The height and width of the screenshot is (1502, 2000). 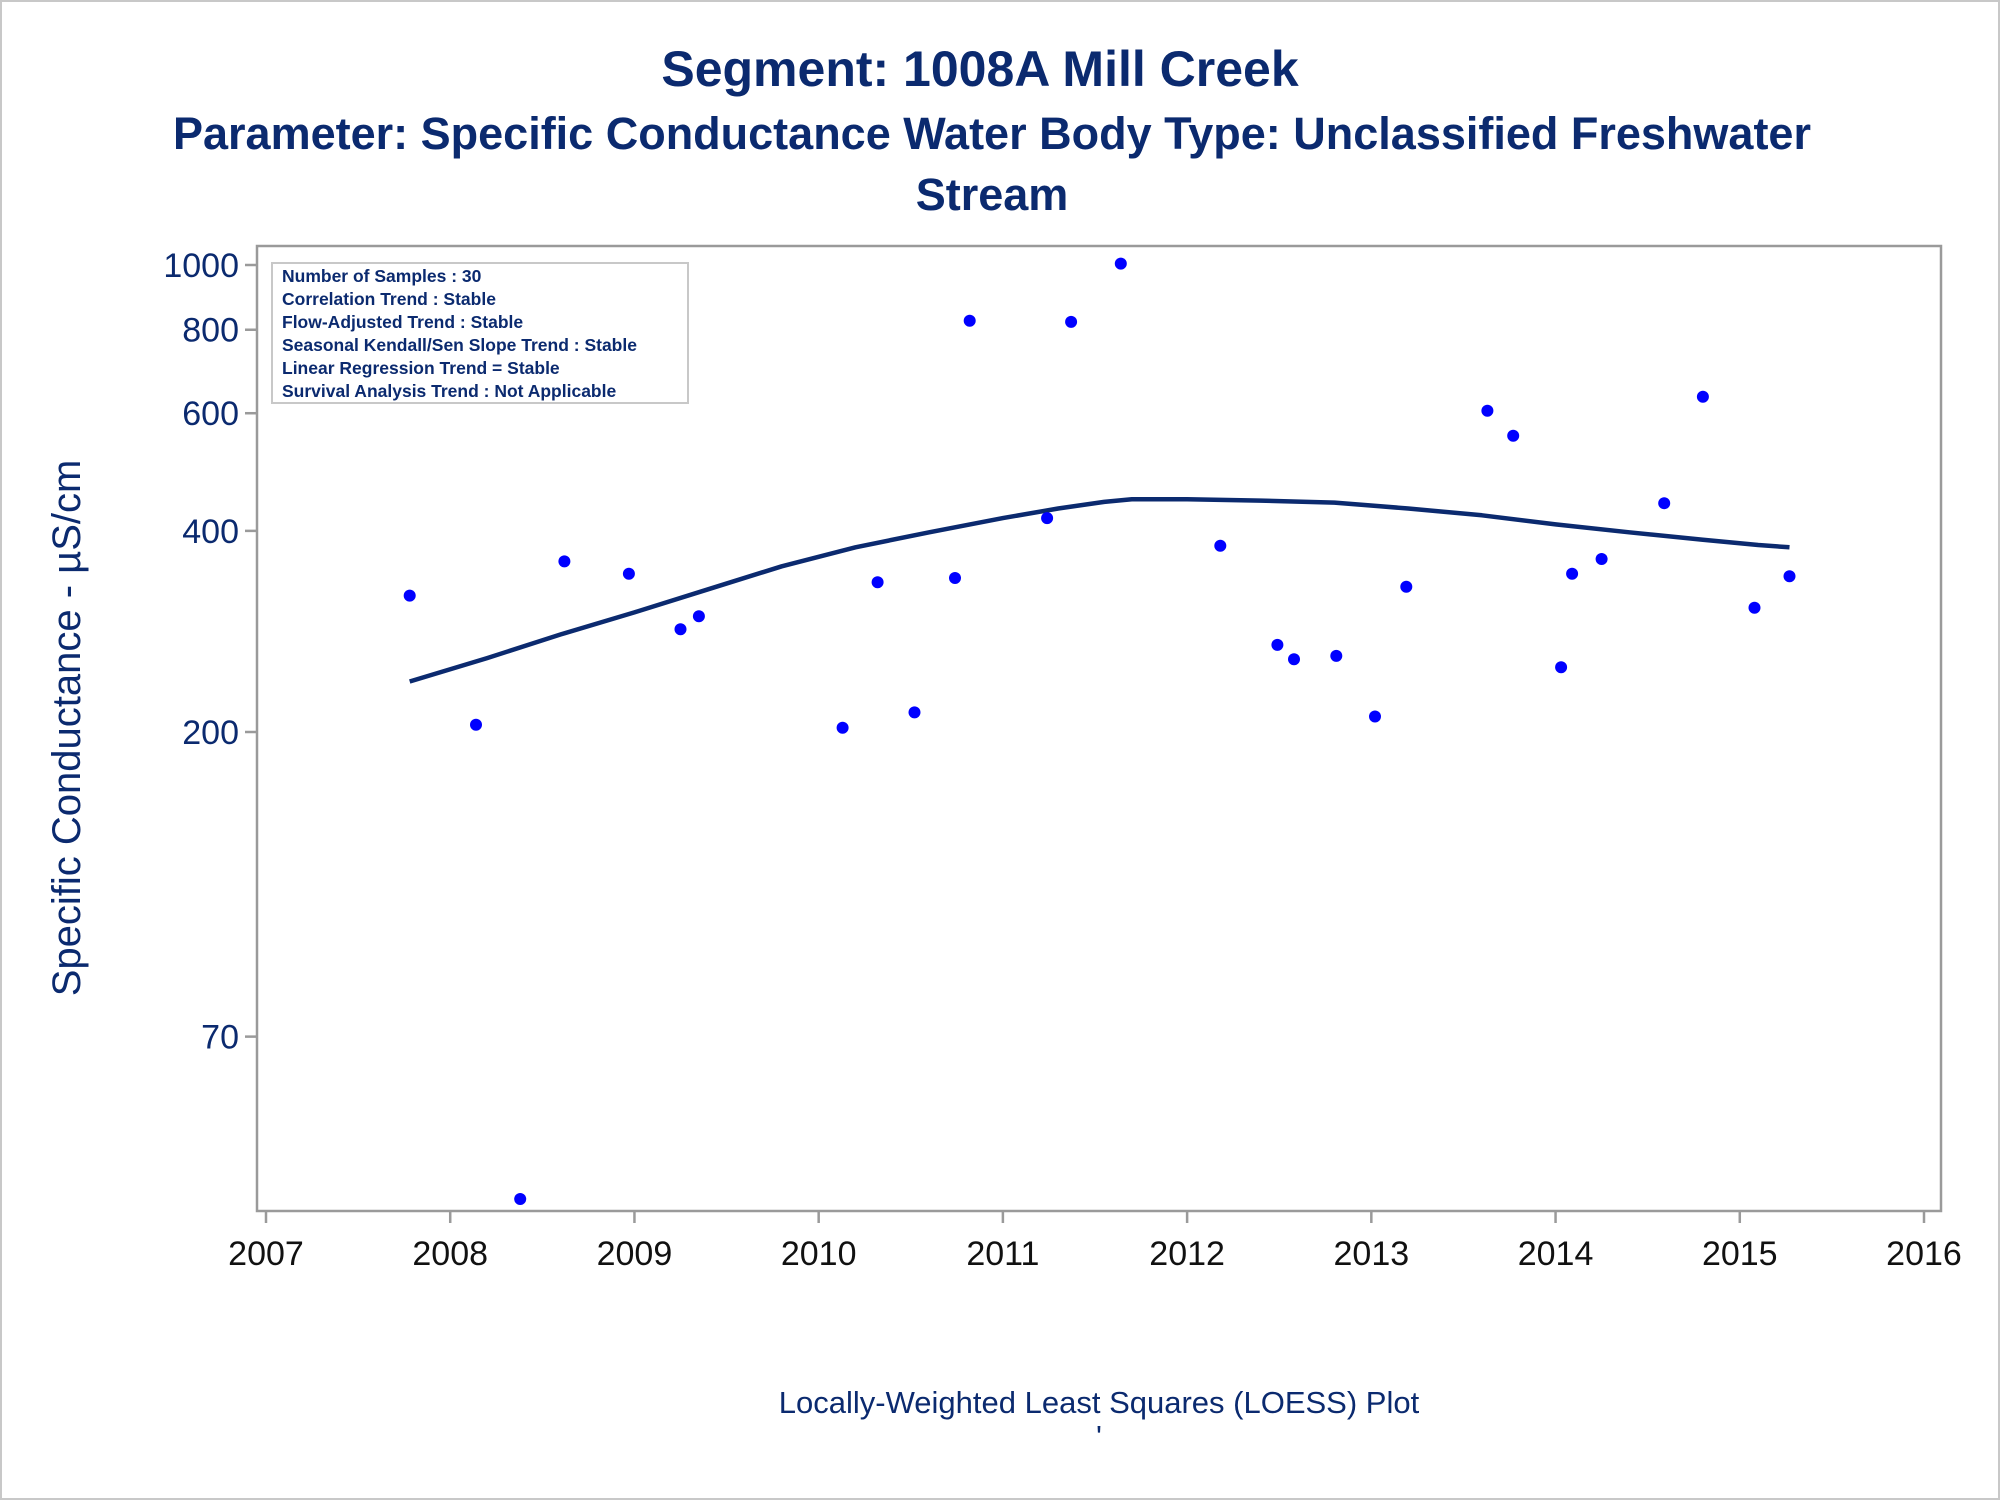 What do you see at coordinates (201, 266) in the screenshot?
I see `y-tick-label: 1000` at bounding box center [201, 266].